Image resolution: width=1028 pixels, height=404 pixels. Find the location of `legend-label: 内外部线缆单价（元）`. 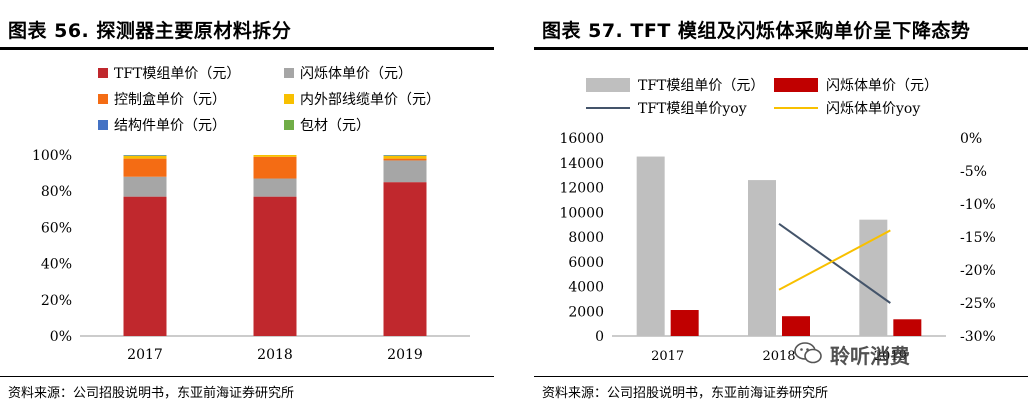

legend-label: 内外部线缆单价（元） is located at coordinates (370, 100).